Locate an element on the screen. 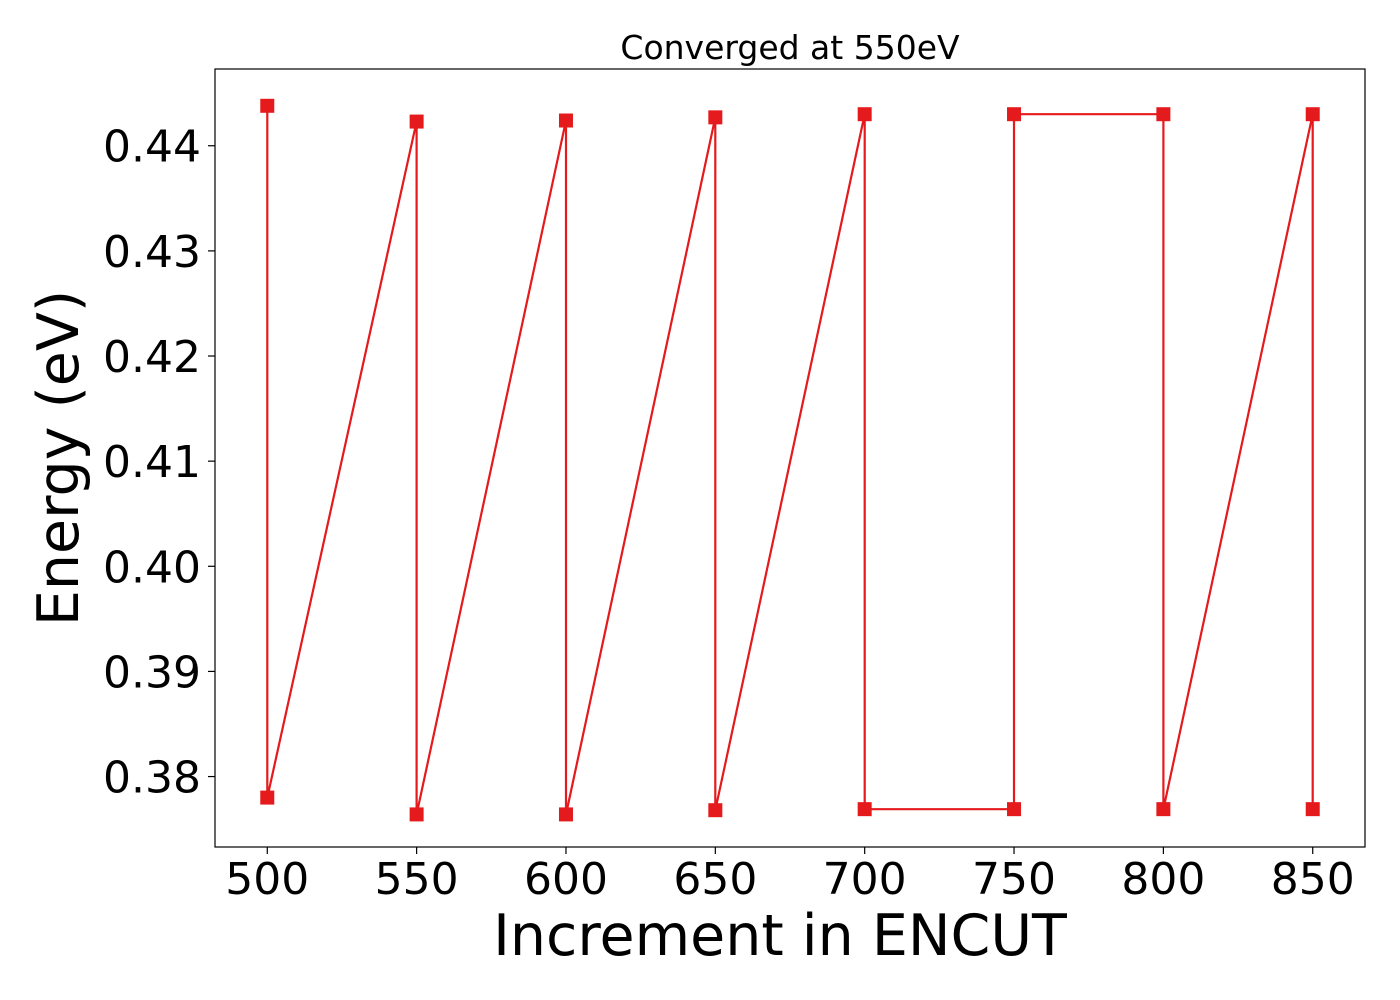 The width and height of the screenshot is (1400, 1000). y-tick-label: 0.44 is located at coordinates (152, 147).